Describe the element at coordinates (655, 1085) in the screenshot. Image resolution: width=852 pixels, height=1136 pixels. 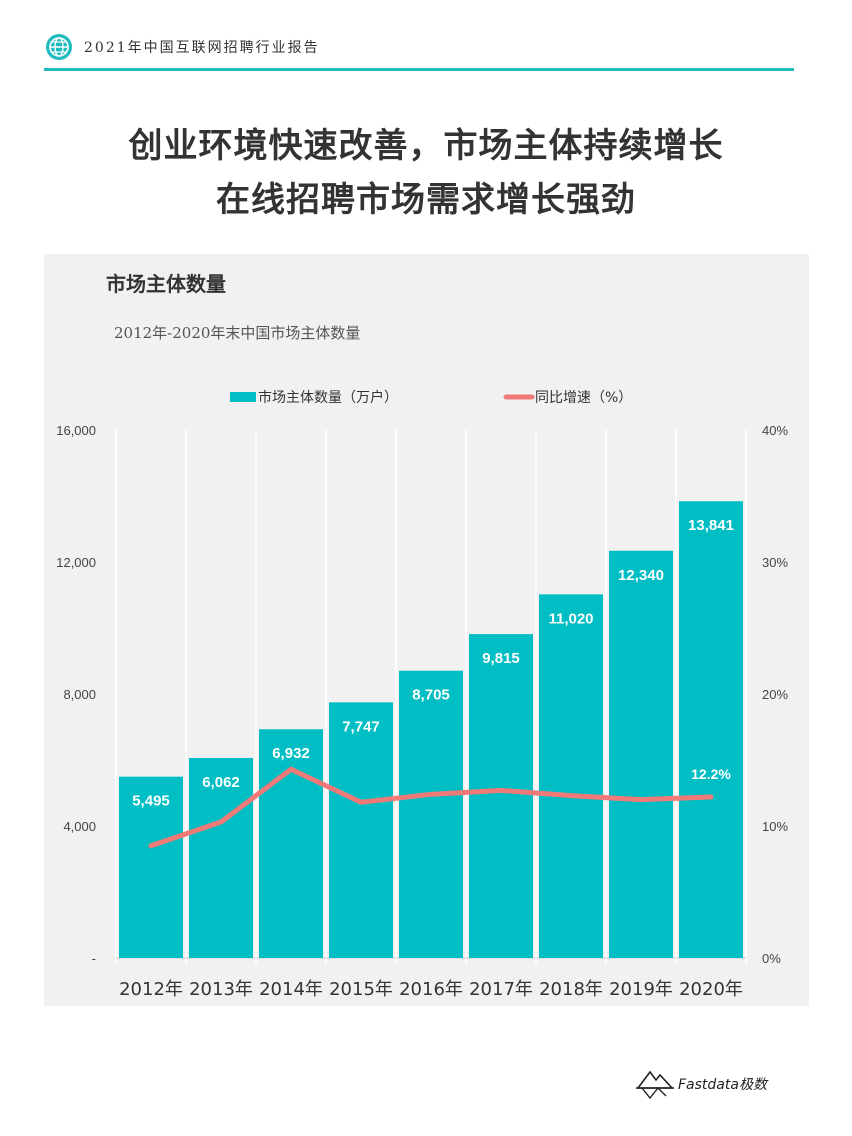
I see `mountain-logo-icon` at that location.